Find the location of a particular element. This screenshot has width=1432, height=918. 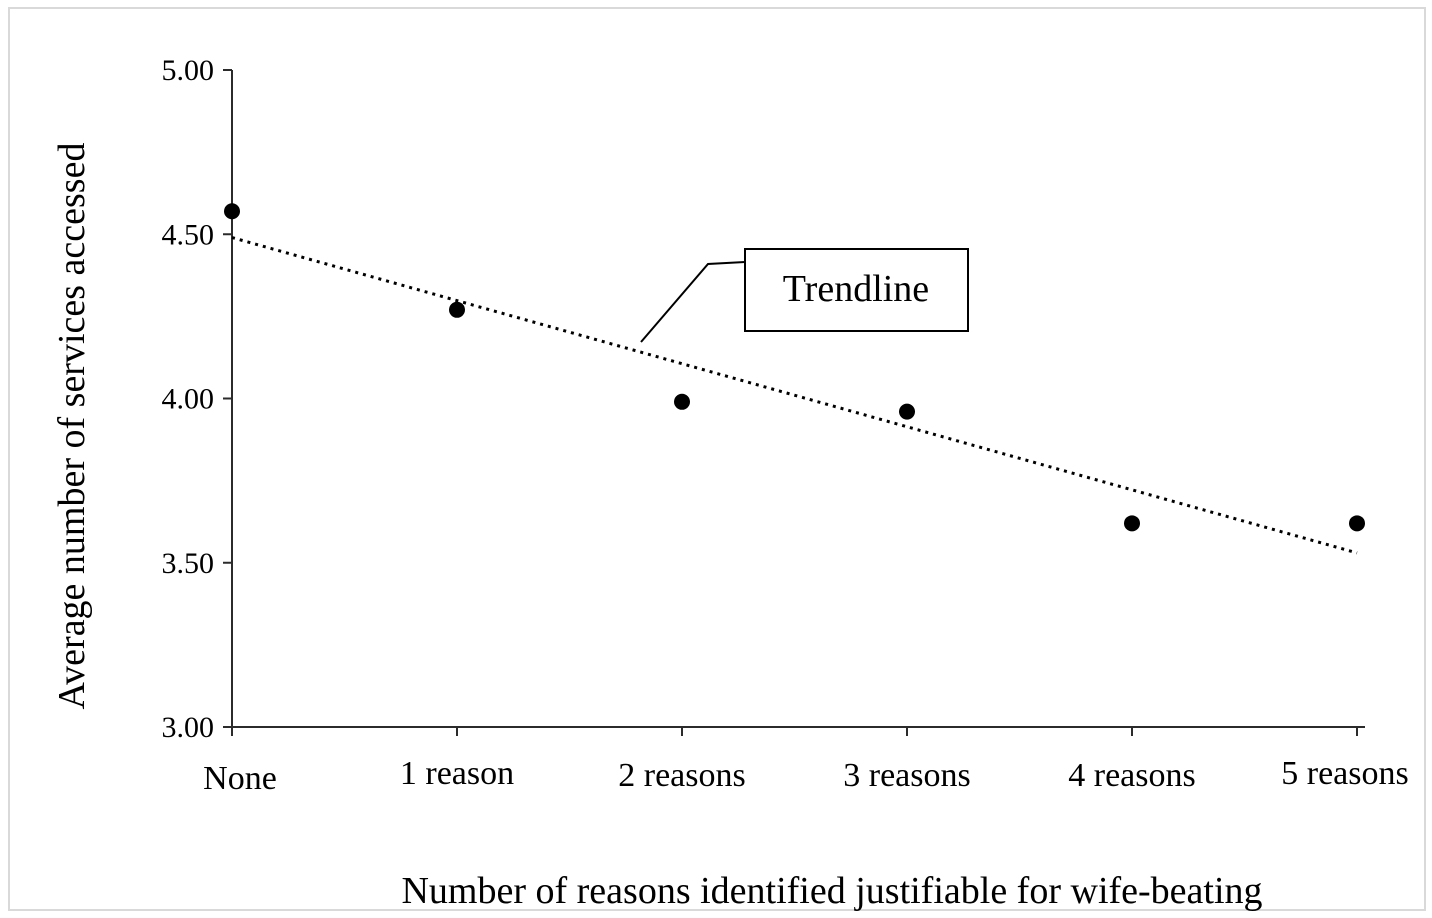

y-tick-label: 4.00 is located at coordinates (188, 399).